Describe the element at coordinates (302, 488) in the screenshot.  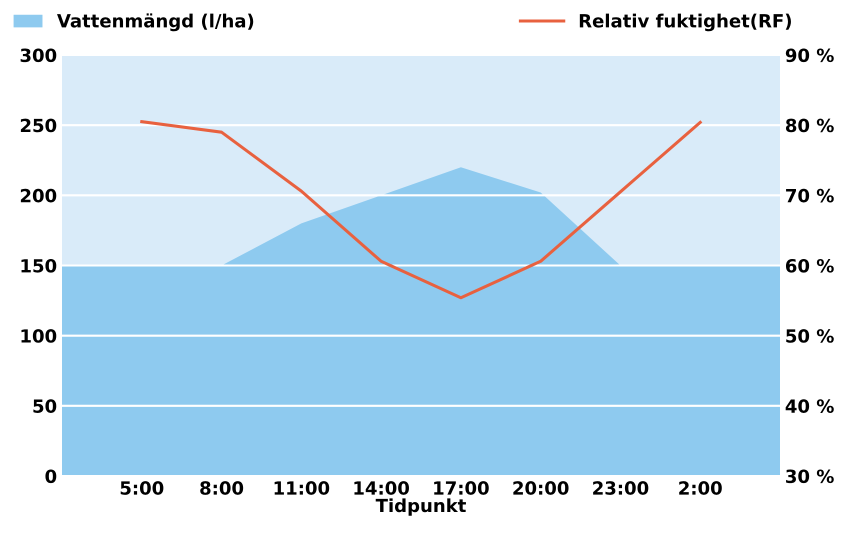
I see `x-tick-label: 11:00` at that location.